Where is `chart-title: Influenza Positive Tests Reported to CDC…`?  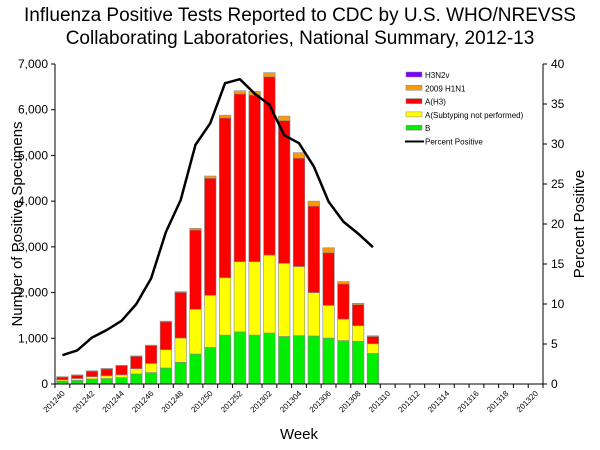
chart-title: Influenza Positive Tests Reported to CDC… is located at coordinates (300, 27).